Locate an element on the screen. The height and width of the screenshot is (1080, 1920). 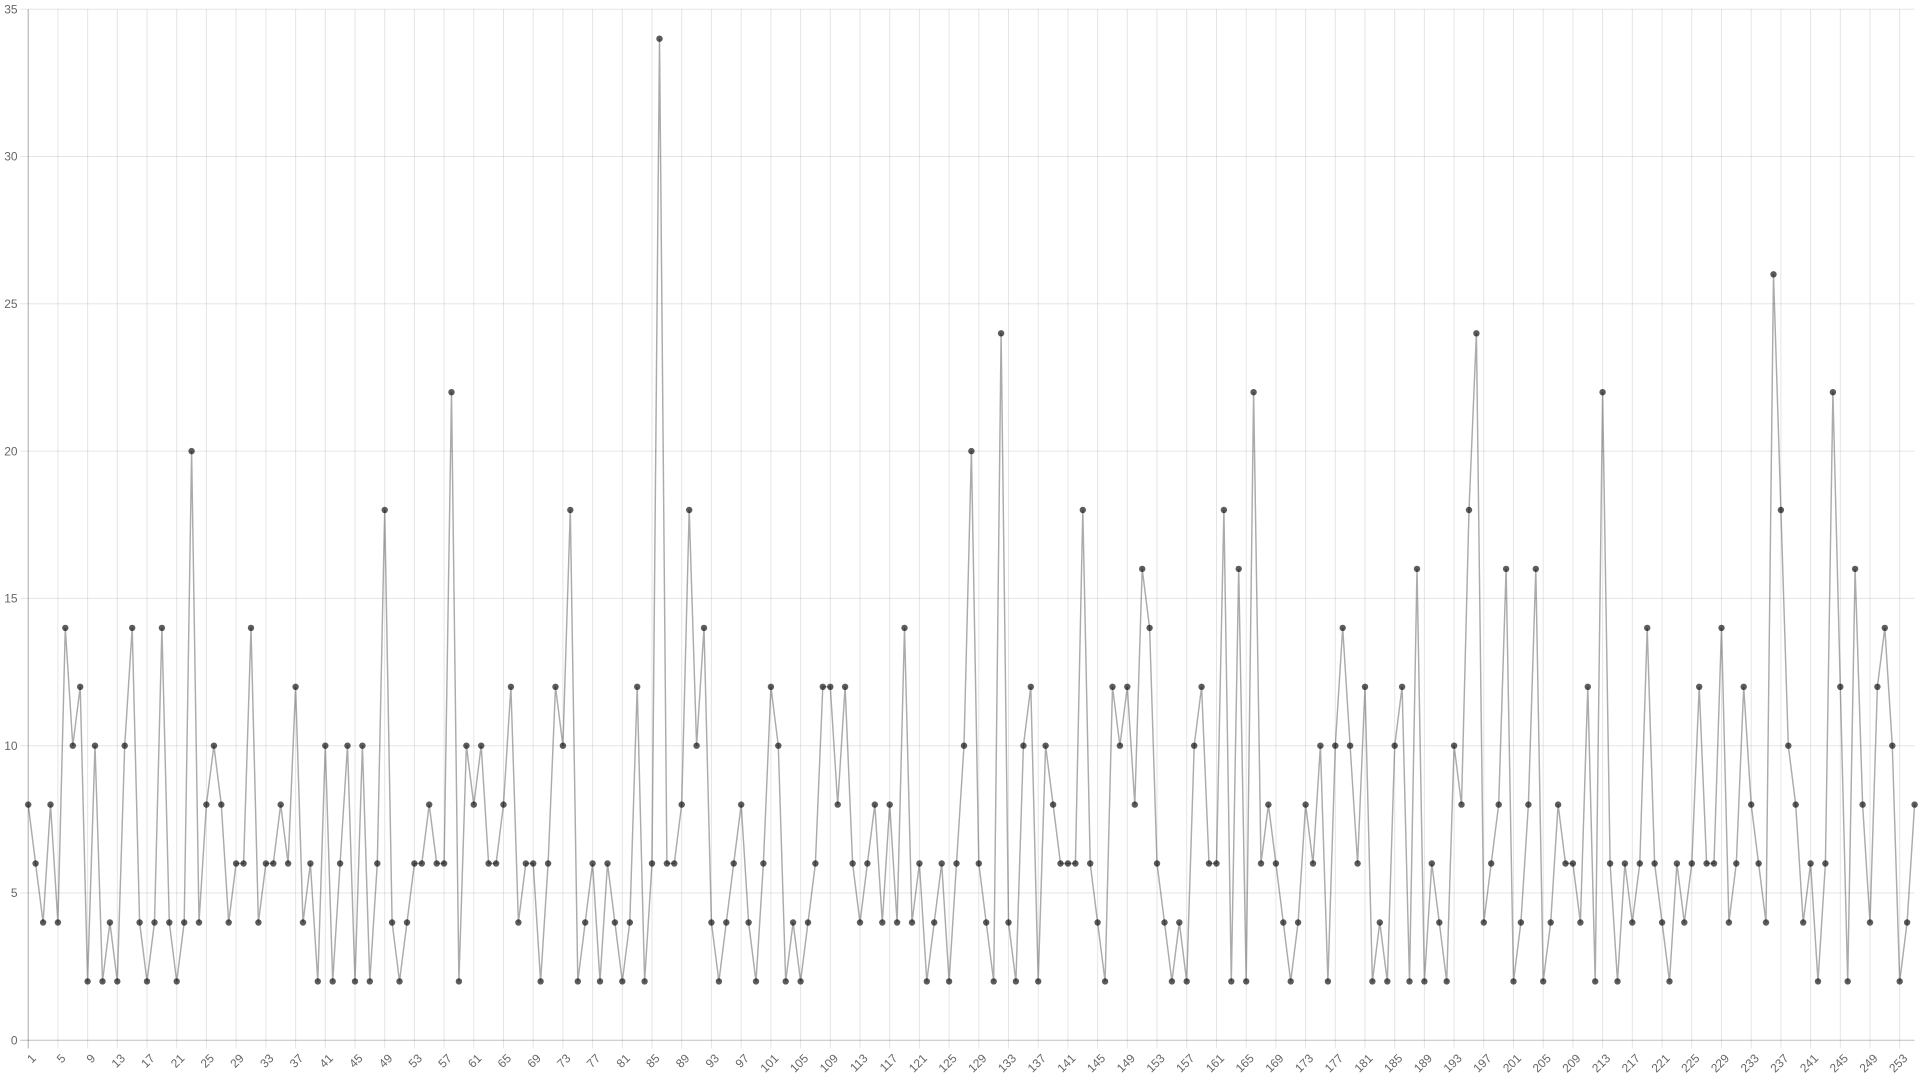
svg-text: 20 is located at coordinates (11, 451).